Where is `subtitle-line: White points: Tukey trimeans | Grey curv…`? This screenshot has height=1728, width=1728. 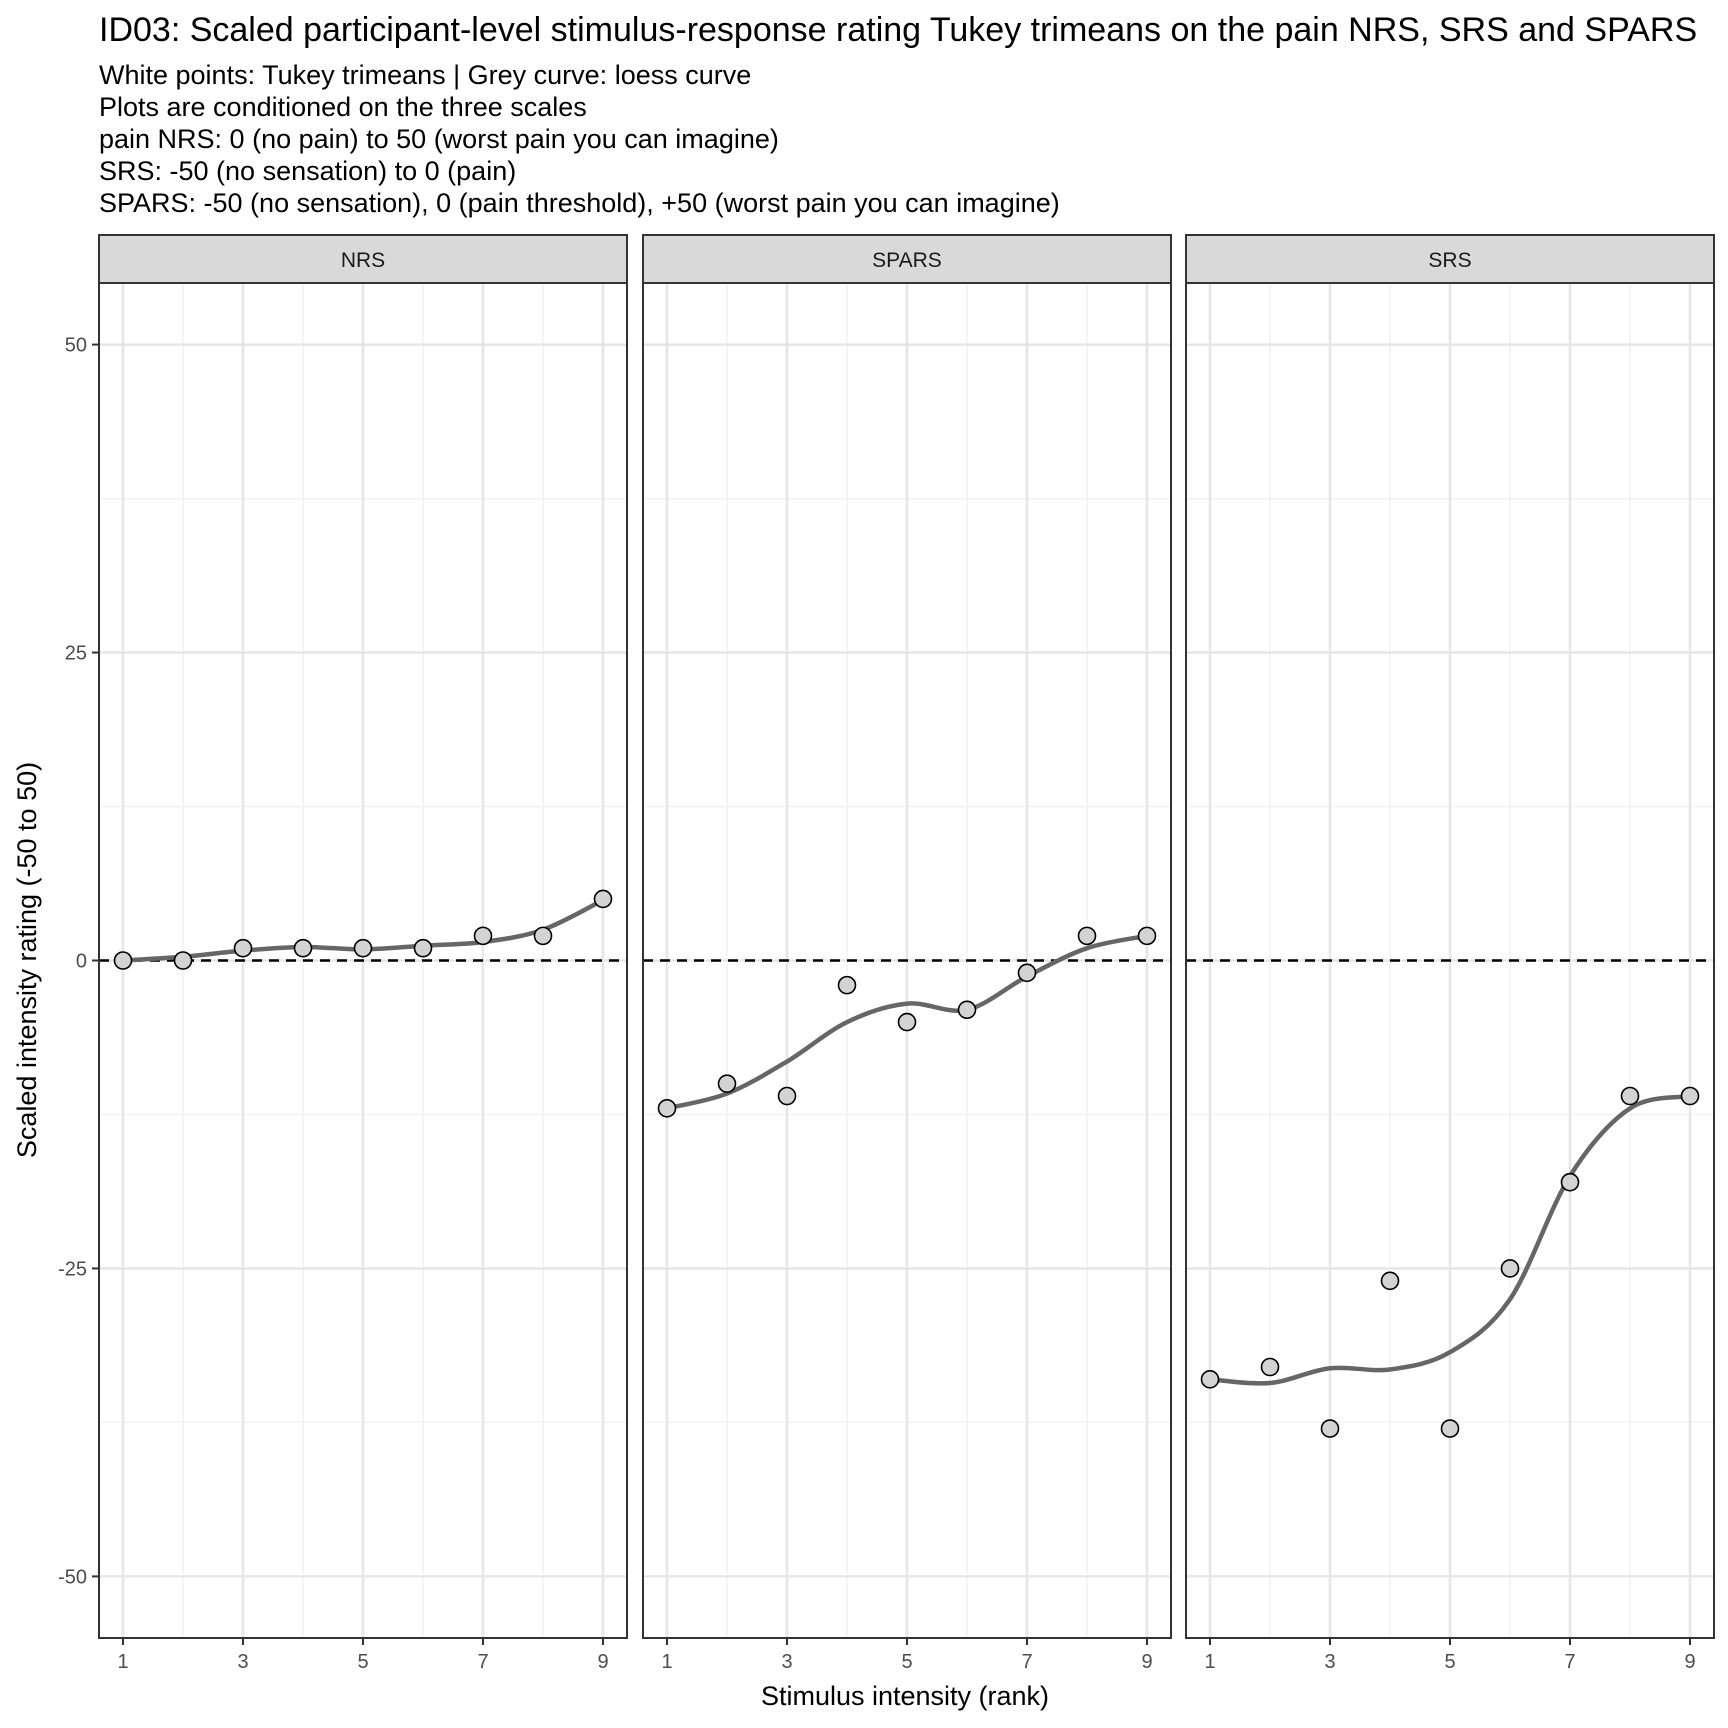 subtitle-line: White points: Tukey trimeans | Grey curv… is located at coordinates (425, 75).